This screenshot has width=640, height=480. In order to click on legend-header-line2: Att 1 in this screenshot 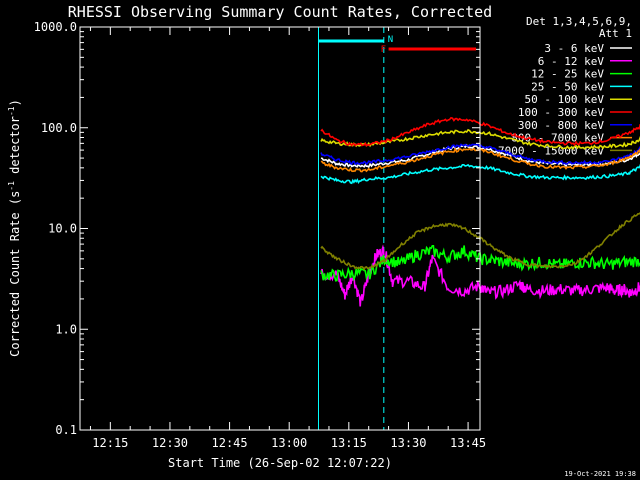, I will do `click(615, 33)`.